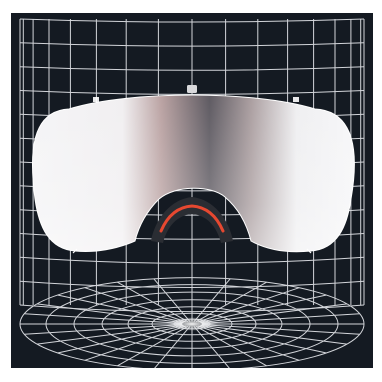  Describe the element at coordinates (96, 99) in the screenshot. I see `lens-notch-left` at that location.